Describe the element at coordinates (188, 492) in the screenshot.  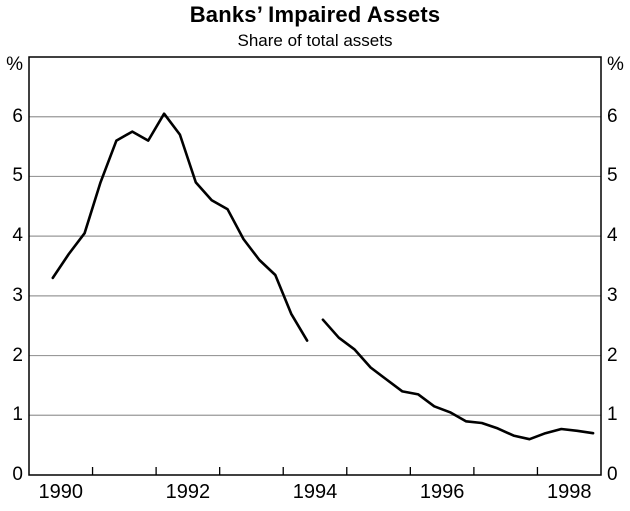
I see `x-axis-label-1992: 1992` at that location.